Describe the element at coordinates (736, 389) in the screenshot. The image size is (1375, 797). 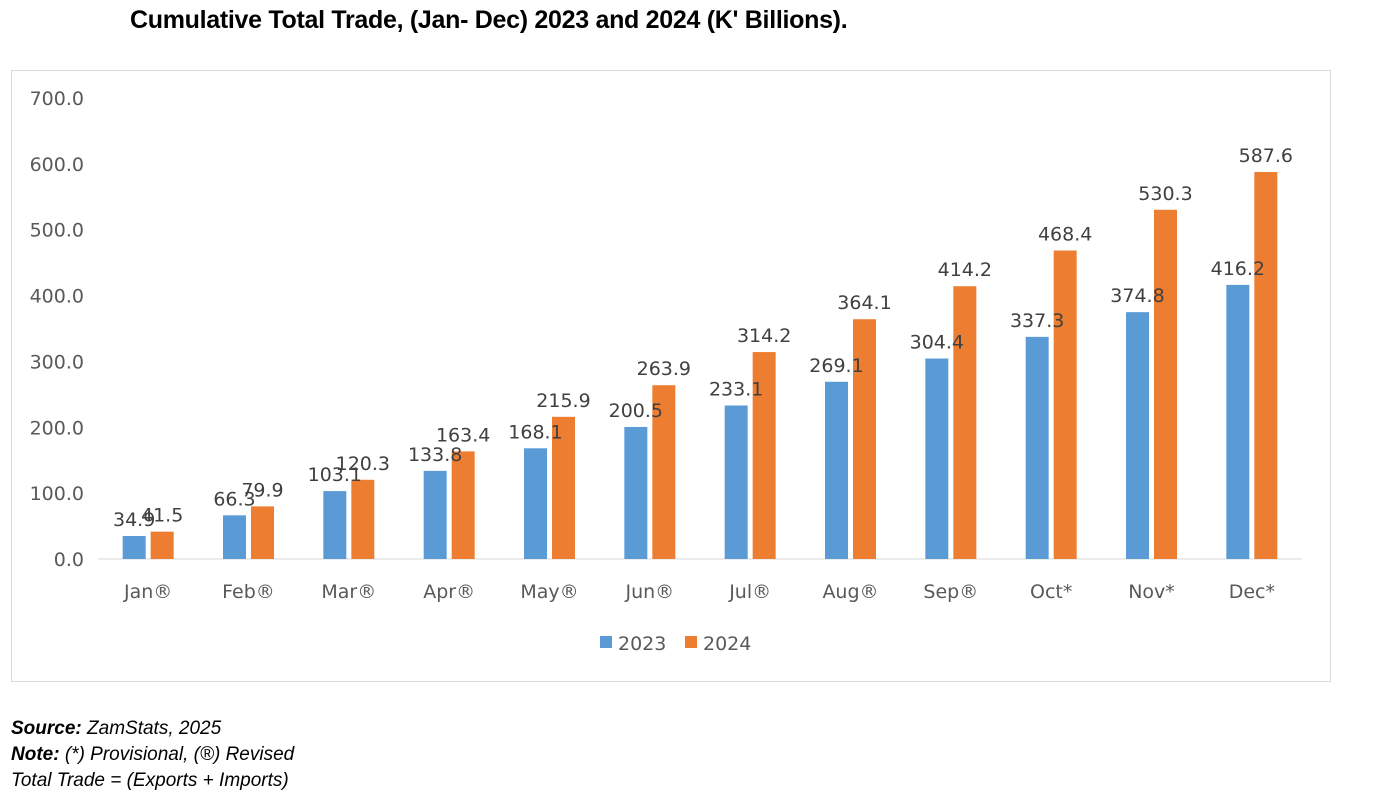
I see `data-label-2023: 233.1` at that location.